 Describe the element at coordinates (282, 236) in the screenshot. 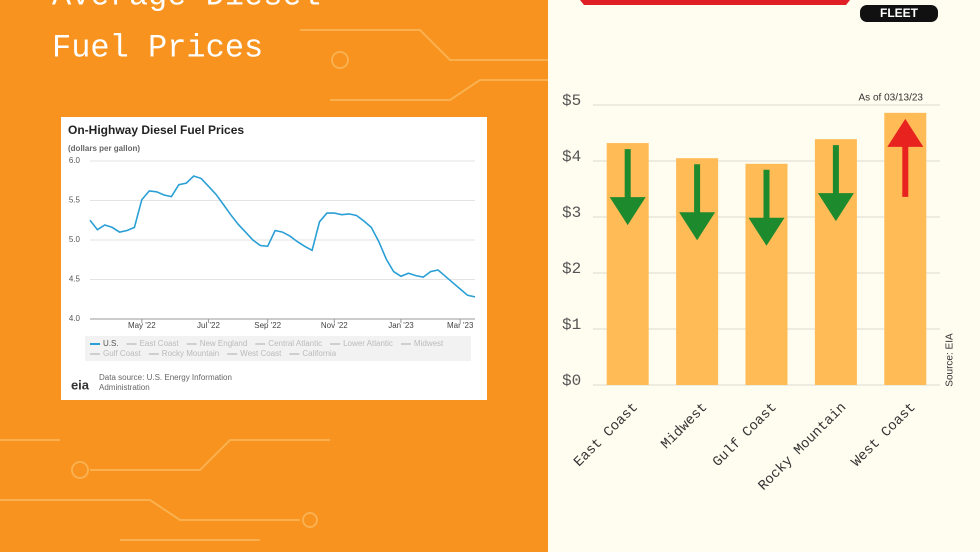

I see `price-line` at that location.